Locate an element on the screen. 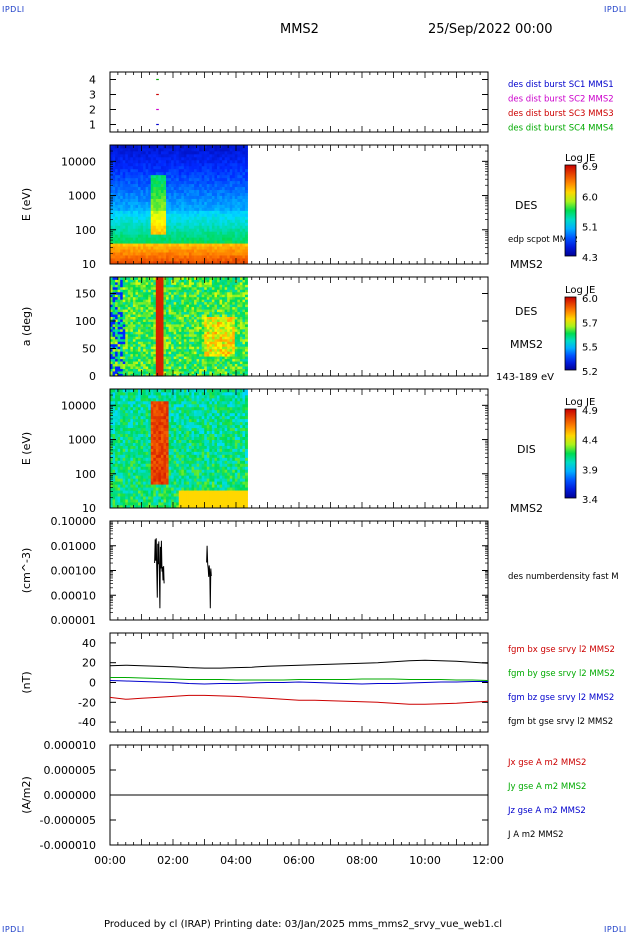 This screenshot has width=630, height=934. burst-legend-entry: des dist burst SC1 MMS1 is located at coordinates (561, 85).